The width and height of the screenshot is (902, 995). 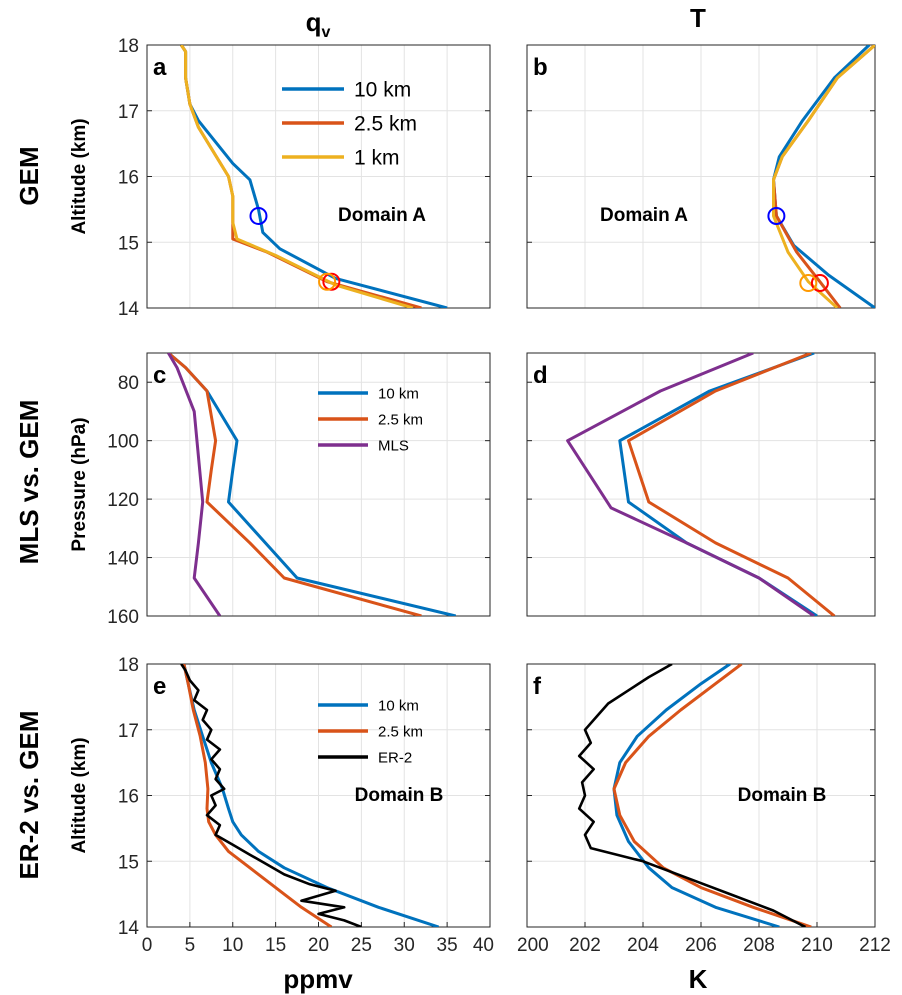 What do you see at coordinates (817, 945) in the screenshot?
I see `x-tick-label: 210` at bounding box center [817, 945].